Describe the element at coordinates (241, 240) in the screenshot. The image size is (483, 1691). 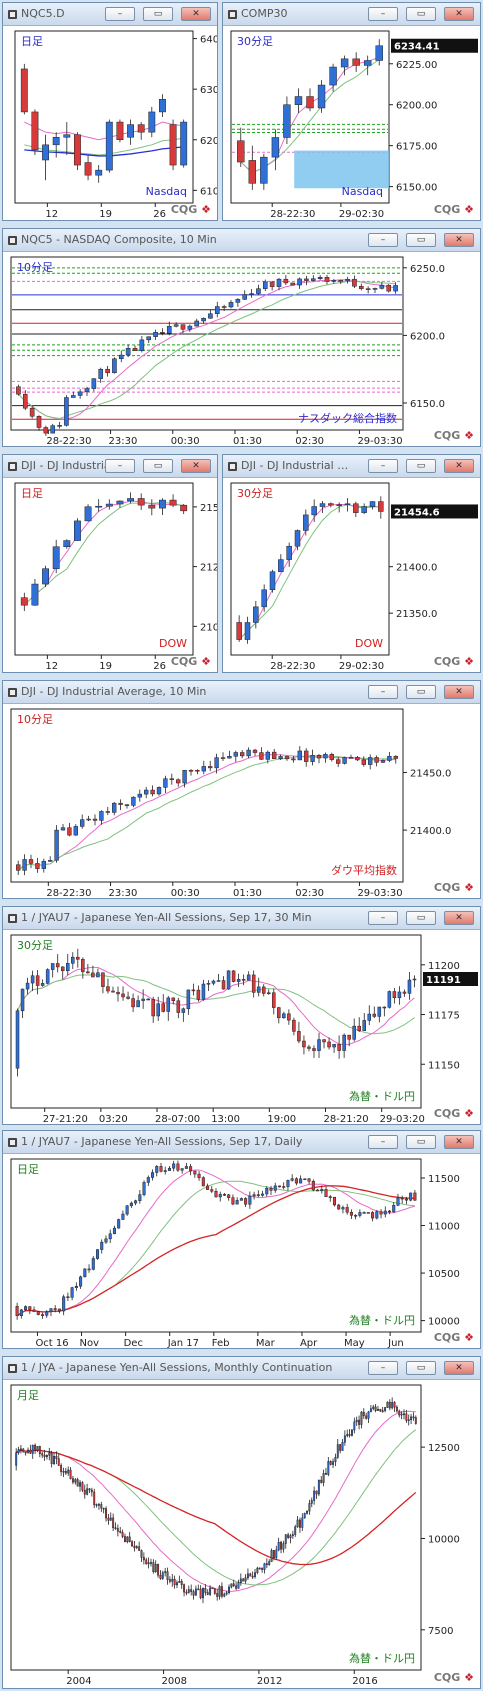
I see `title-bar: NQC5 - NASDAQ Composite, 10 Min – ▭ ✕` at that location.